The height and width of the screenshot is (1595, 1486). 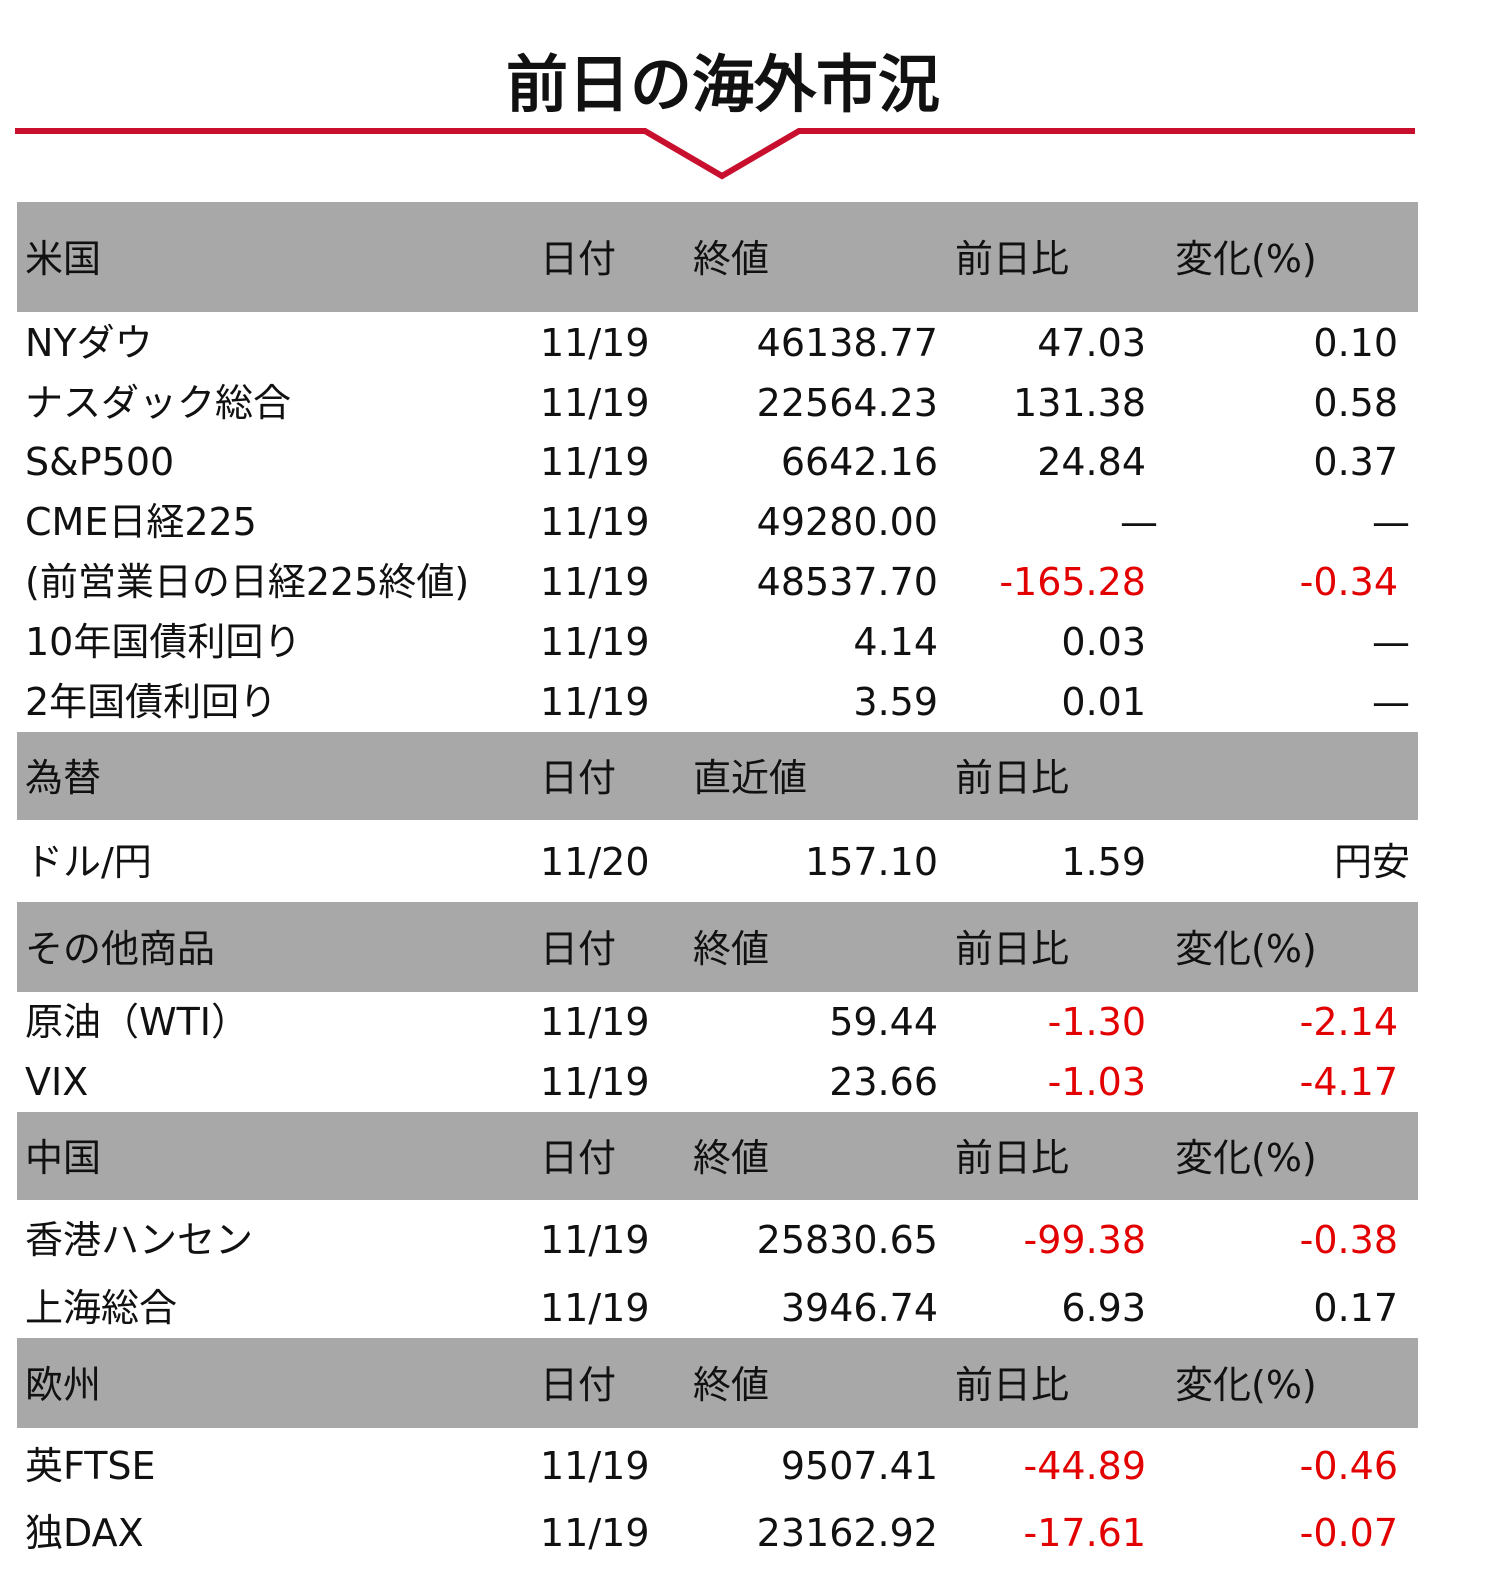 I want to click on change: 24.84, so click(x=1091, y=462).